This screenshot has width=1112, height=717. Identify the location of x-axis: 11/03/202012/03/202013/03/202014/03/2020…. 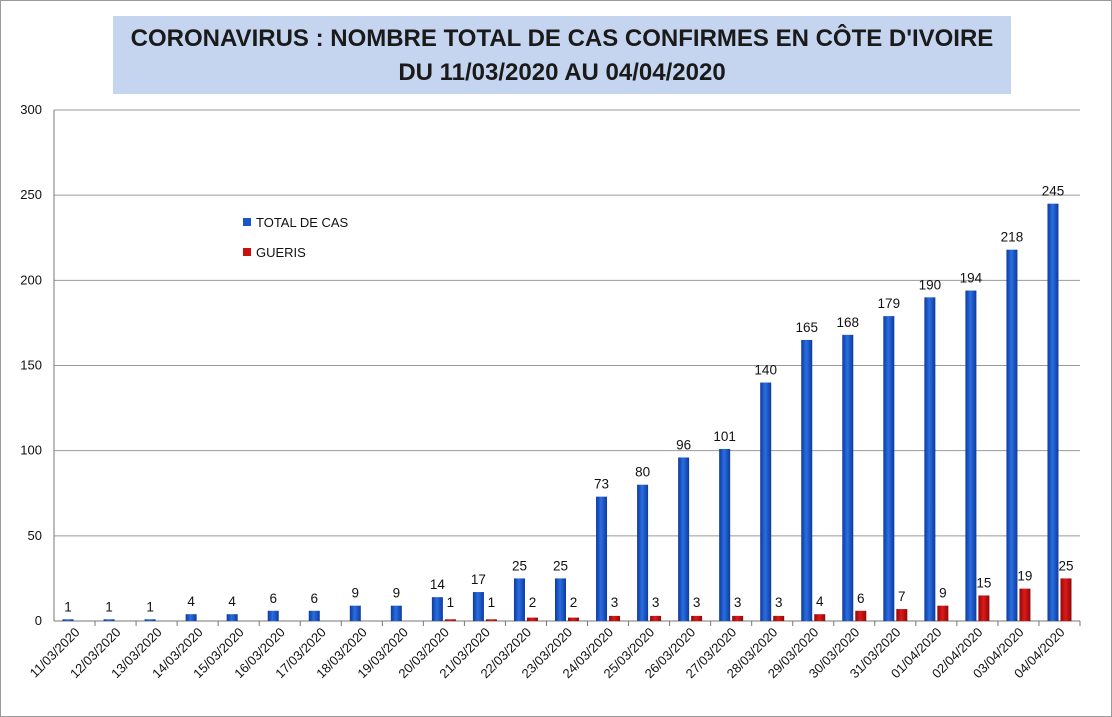
(554, 651).